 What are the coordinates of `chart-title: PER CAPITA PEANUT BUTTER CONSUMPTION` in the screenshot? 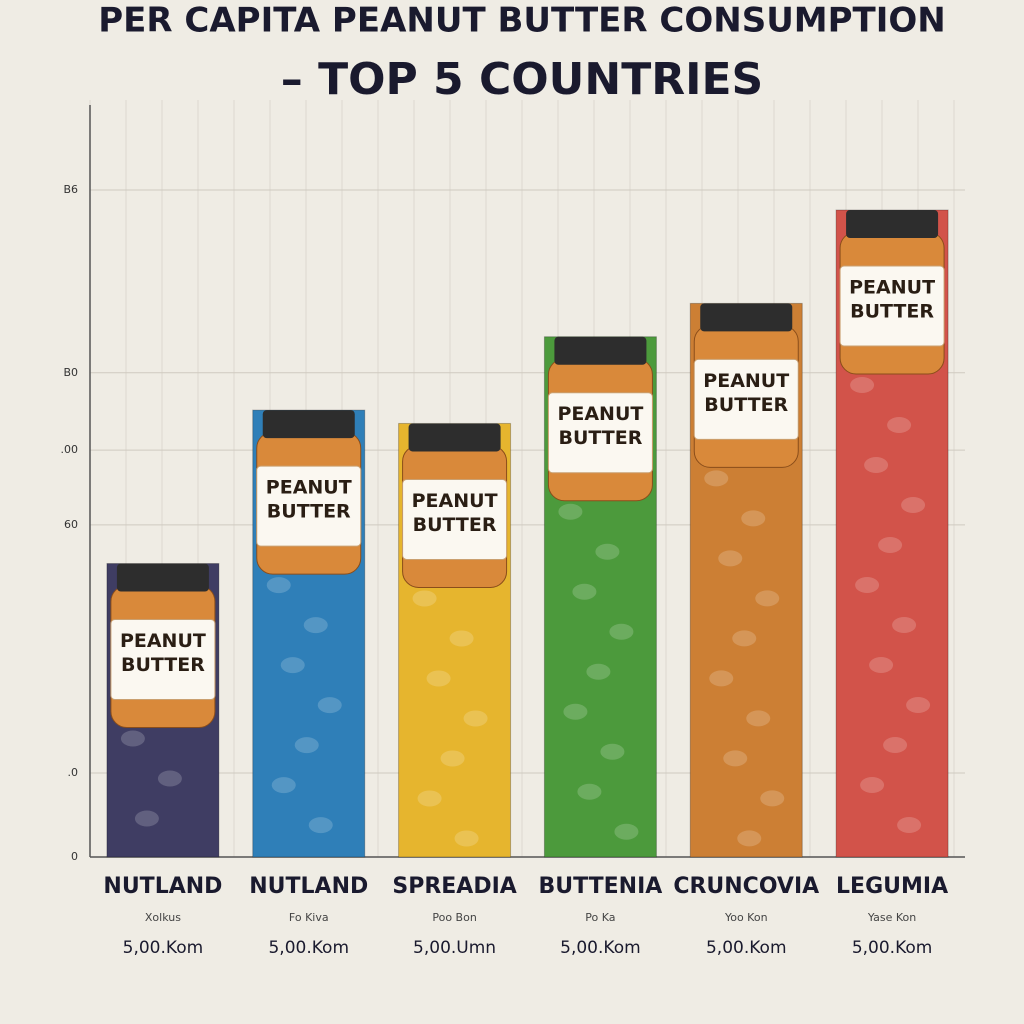 It's located at (522, 21).